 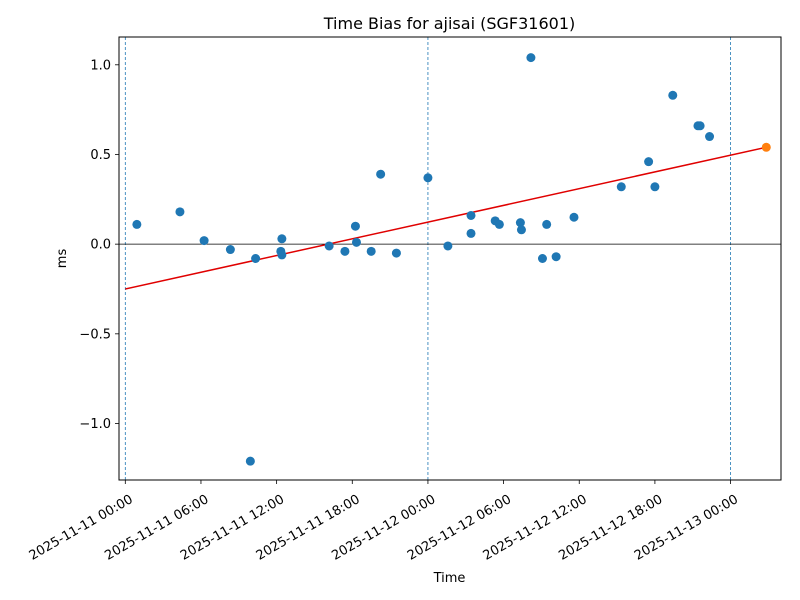 What do you see at coordinates (100, 65) in the screenshot?
I see `y-tick-label: 1.0` at bounding box center [100, 65].